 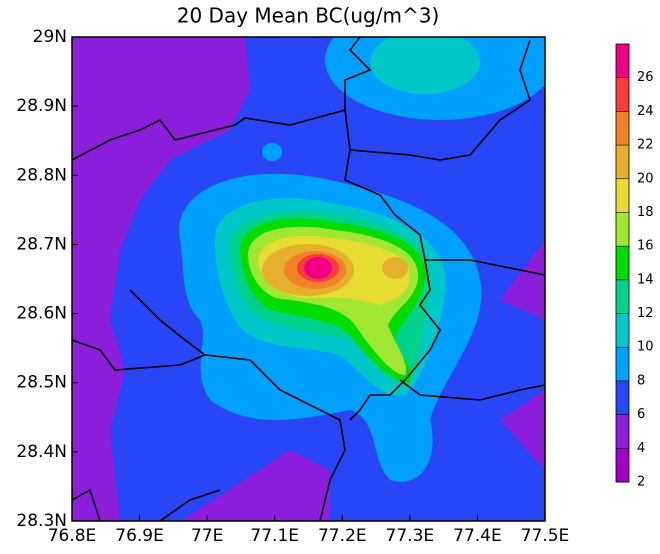 I want to click on colorbar-label: 12, so click(x=645, y=313).